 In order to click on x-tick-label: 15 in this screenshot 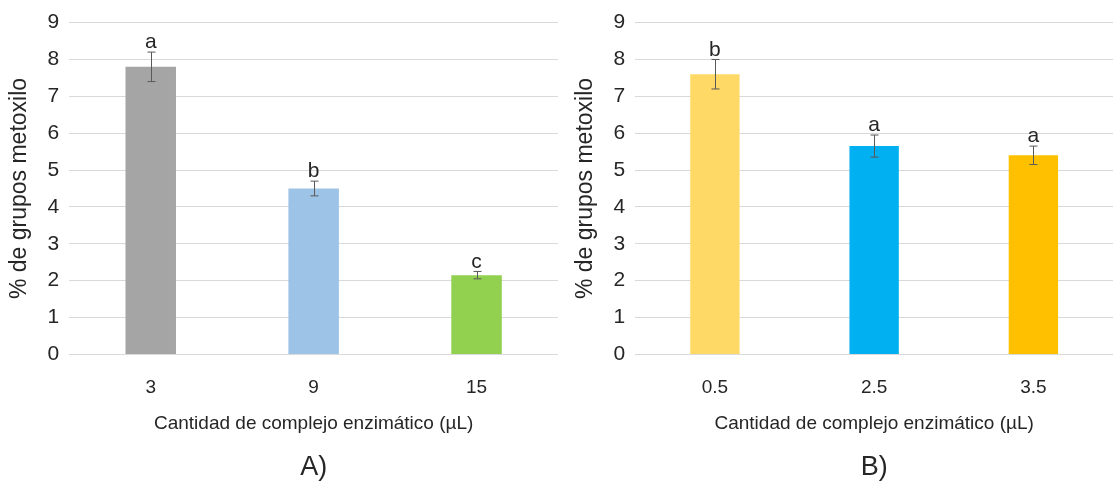, I will do `click(476, 387)`.